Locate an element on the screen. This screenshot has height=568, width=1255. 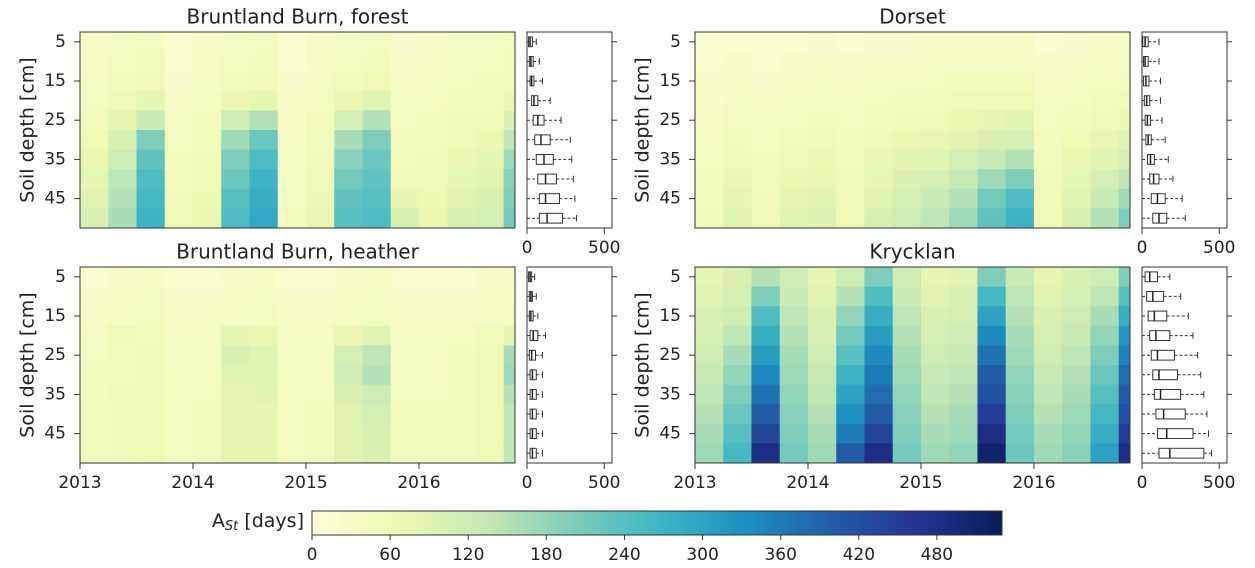
y-tick-label: 45 is located at coordinates (55, 199).